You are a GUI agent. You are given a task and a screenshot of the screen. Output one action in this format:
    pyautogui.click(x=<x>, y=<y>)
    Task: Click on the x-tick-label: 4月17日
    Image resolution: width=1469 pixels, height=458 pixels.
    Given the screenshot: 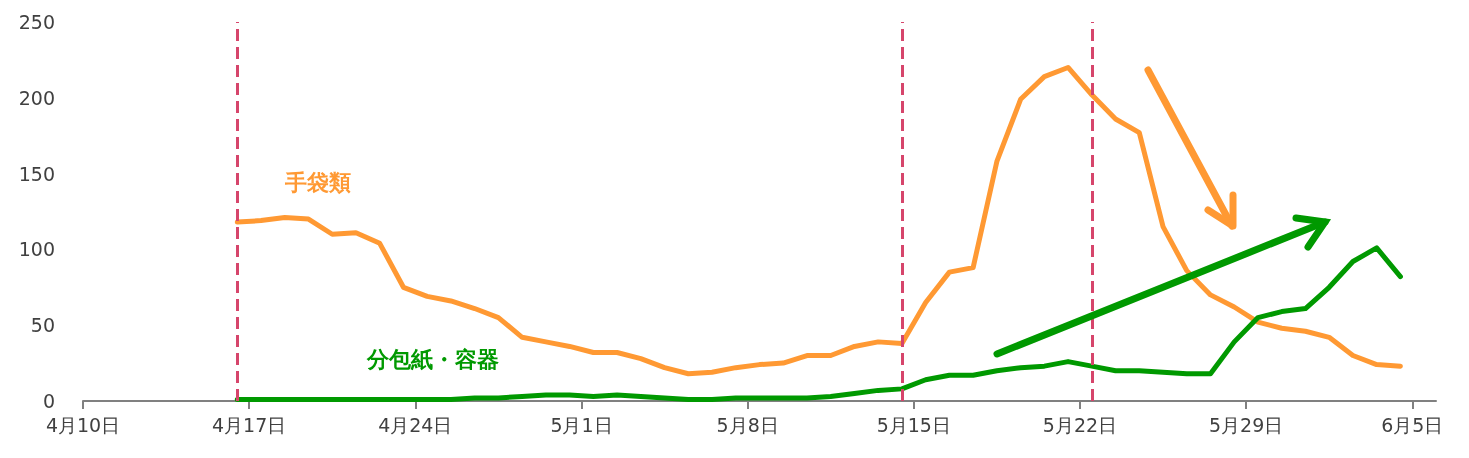 What is the action you would take?
    pyautogui.click(x=249, y=424)
    